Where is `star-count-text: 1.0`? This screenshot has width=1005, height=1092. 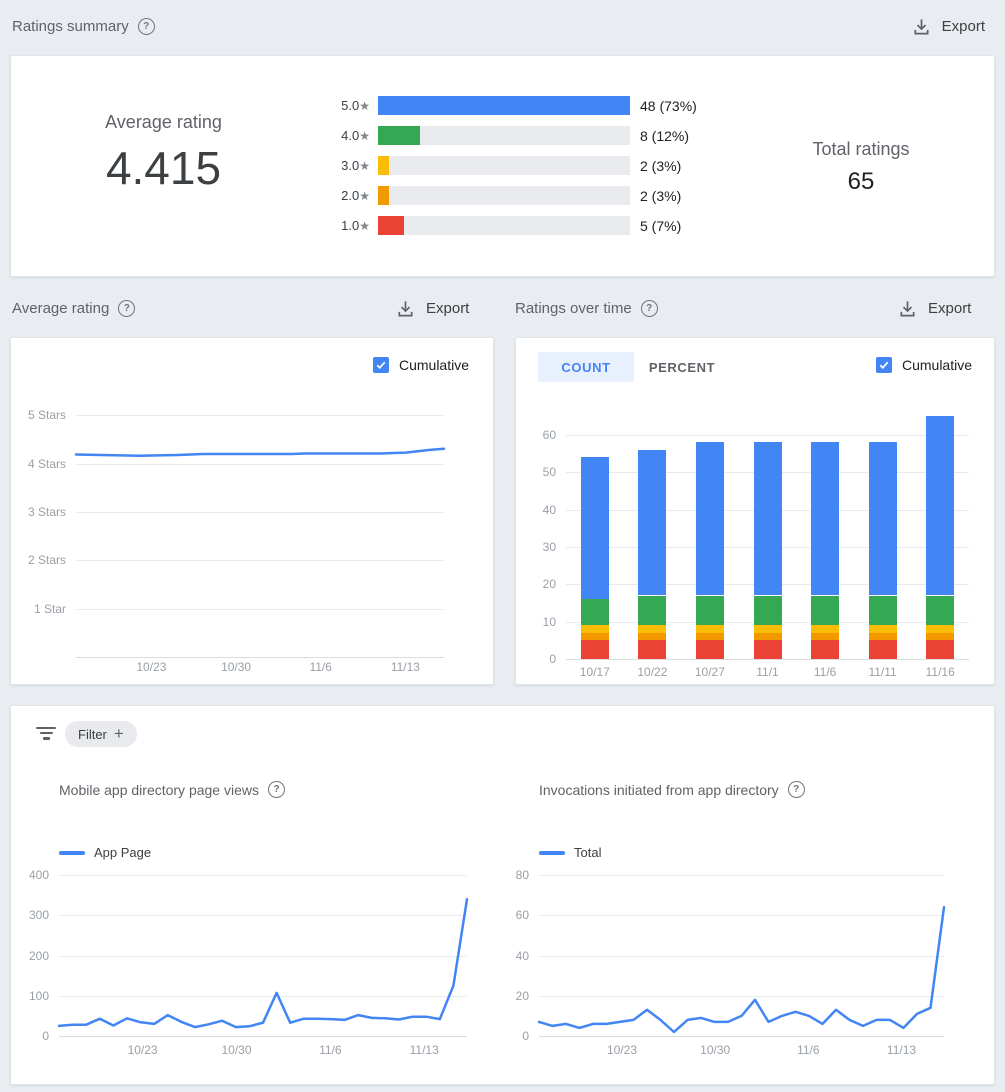 star-count-text: 1.0 is located at coordinates (350, 225).